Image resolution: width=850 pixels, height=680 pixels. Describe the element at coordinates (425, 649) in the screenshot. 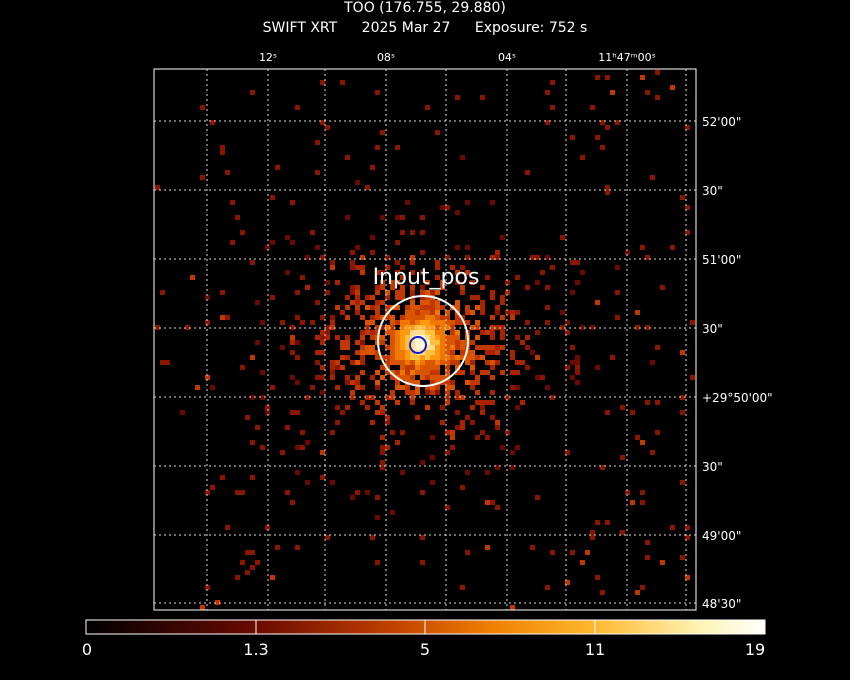

I see `colorbar-label: 5` at that location.